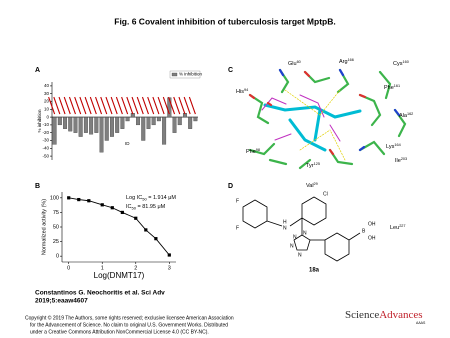 The height and width of the screenshot is (338, 450). What do you see at coordinates (362, 315) in the screenshot?
I see `logo-science: Science` at bounding box center [362, 315].